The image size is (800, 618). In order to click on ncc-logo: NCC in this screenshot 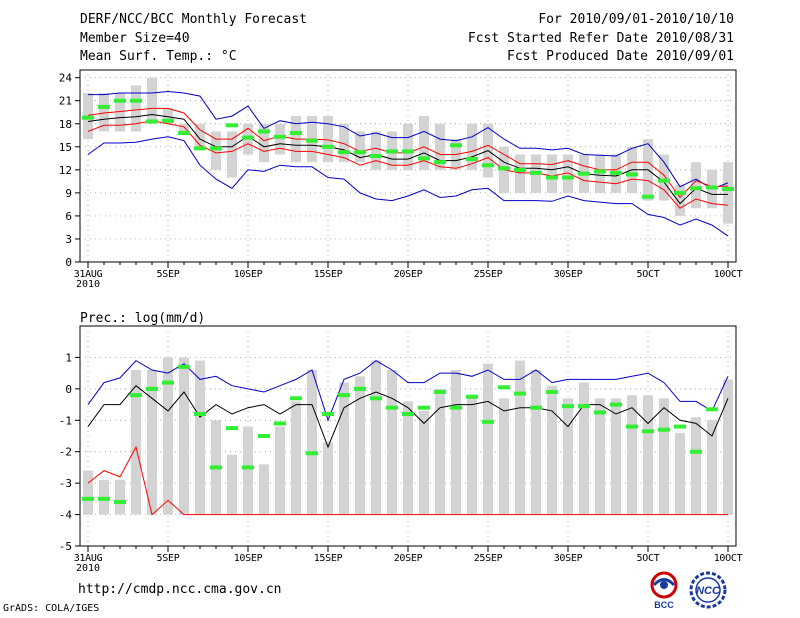, I will do `click(708, 590)`.